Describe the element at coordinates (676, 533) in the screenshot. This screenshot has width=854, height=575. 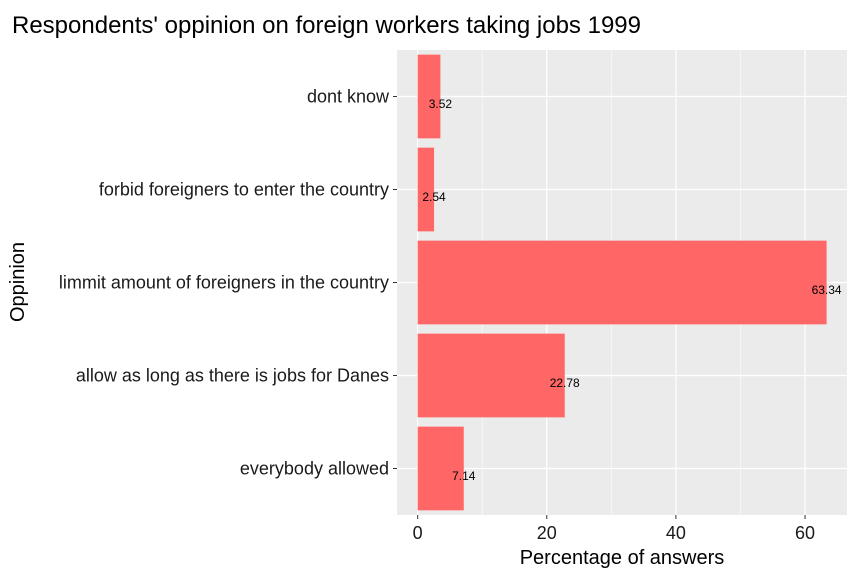
I see `x-tick-label: 40` at that location.